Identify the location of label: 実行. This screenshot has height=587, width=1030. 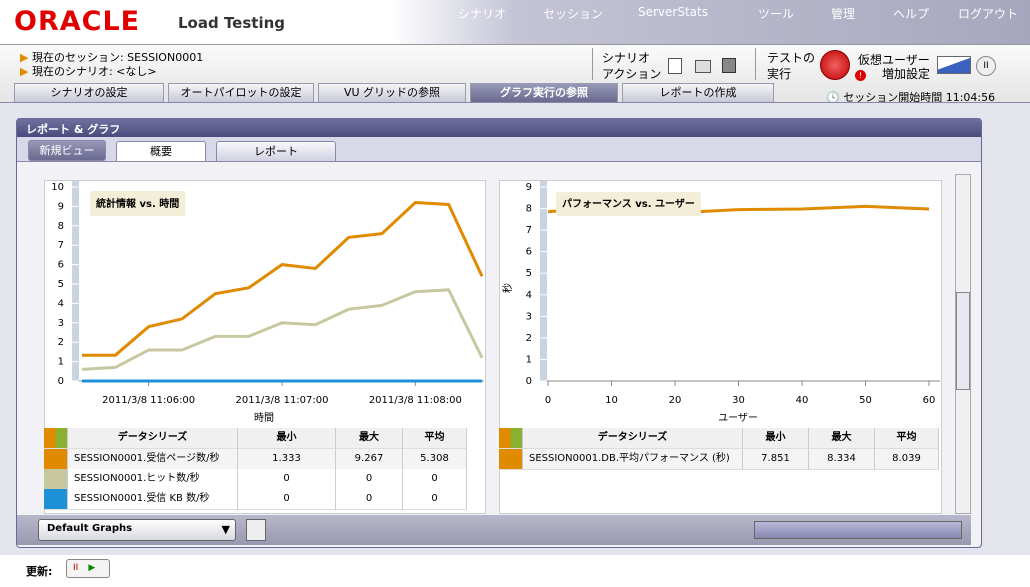
(779, 74).